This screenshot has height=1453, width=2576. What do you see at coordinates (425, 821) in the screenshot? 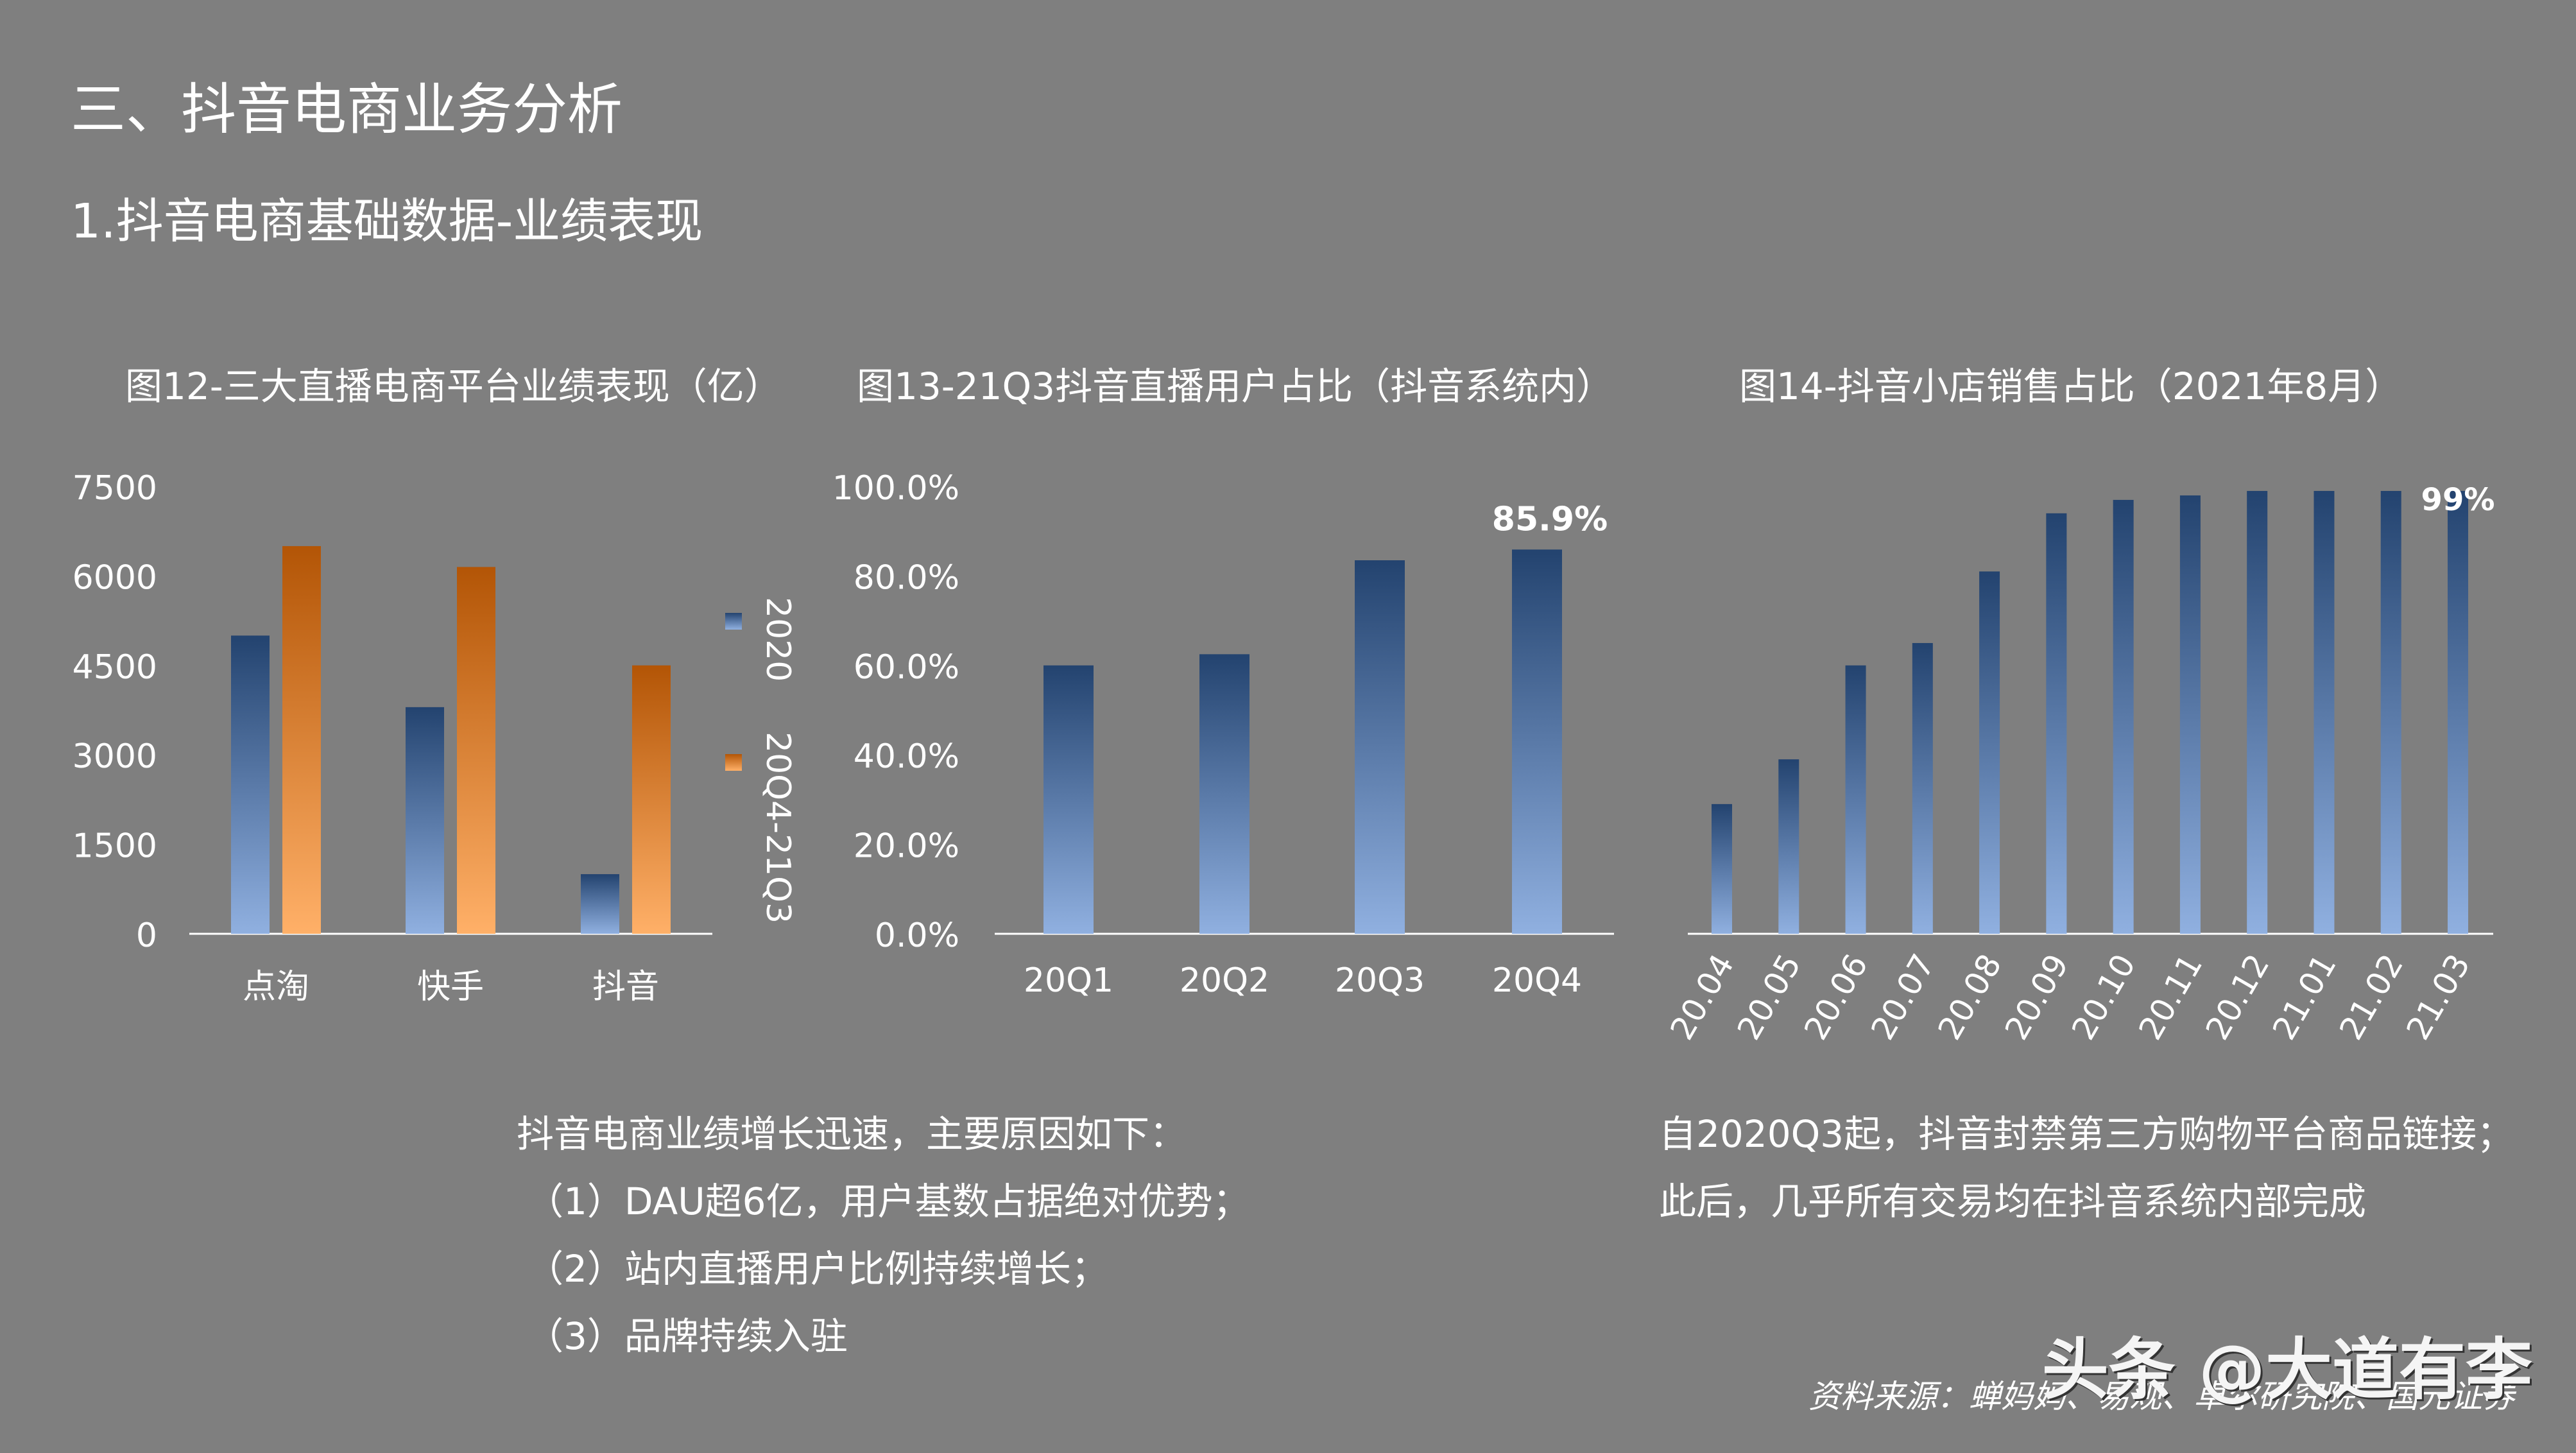
I see `chart1-bar-2020-快手` at bounding box center [425, 821].